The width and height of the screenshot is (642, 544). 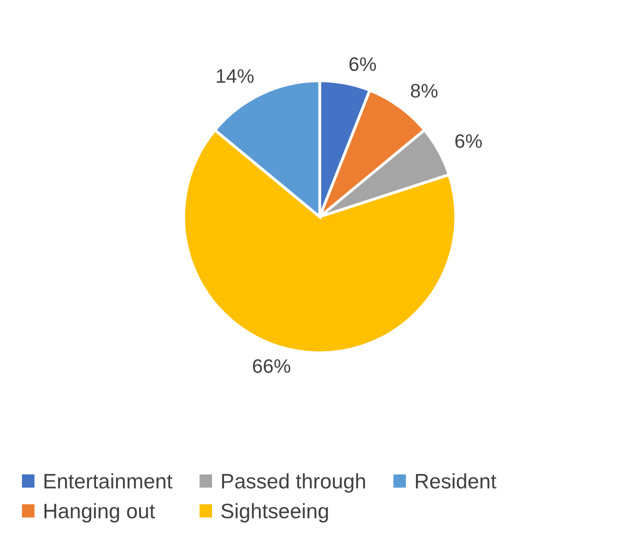 I want to click on legend-label: Entertainment, so click(x=108, y=481).